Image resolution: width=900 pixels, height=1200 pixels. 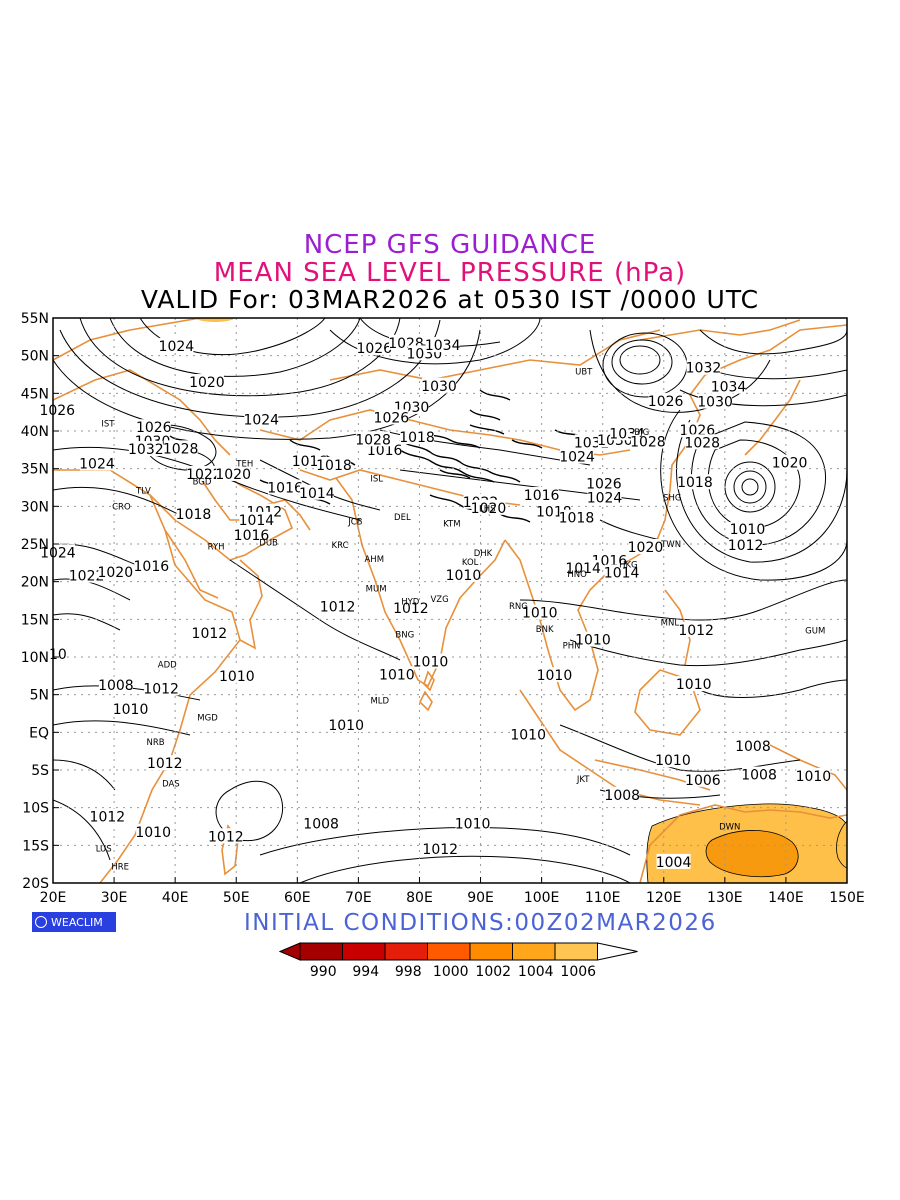 What do you see at coordinates (374, 560) in the screenshot?
I see `station-label: AHM` at bounding box center [374, 560].